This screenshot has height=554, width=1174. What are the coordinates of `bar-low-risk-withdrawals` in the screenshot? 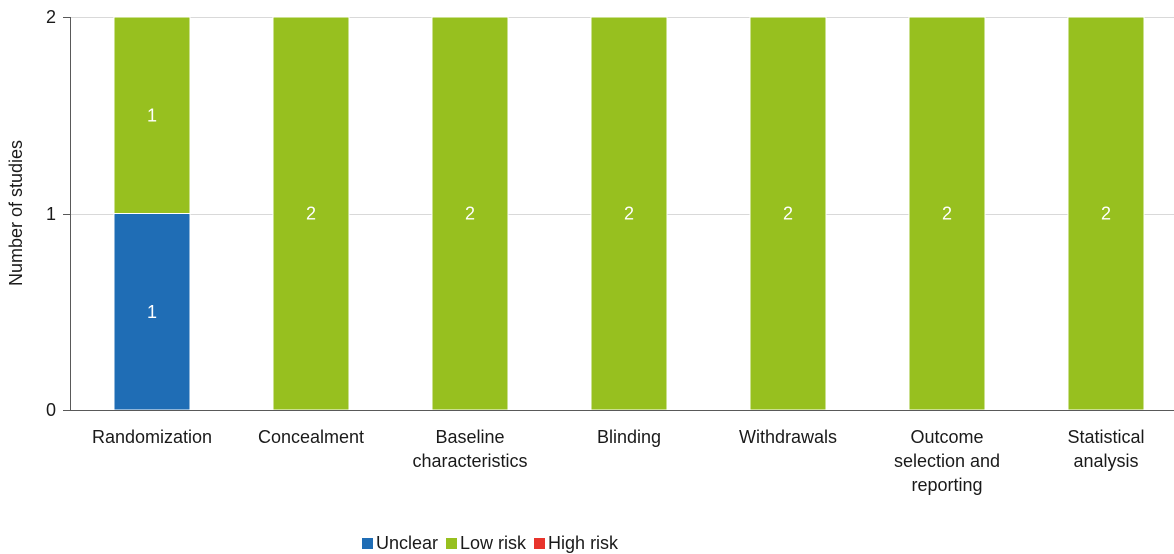 It's located at (788, 213).